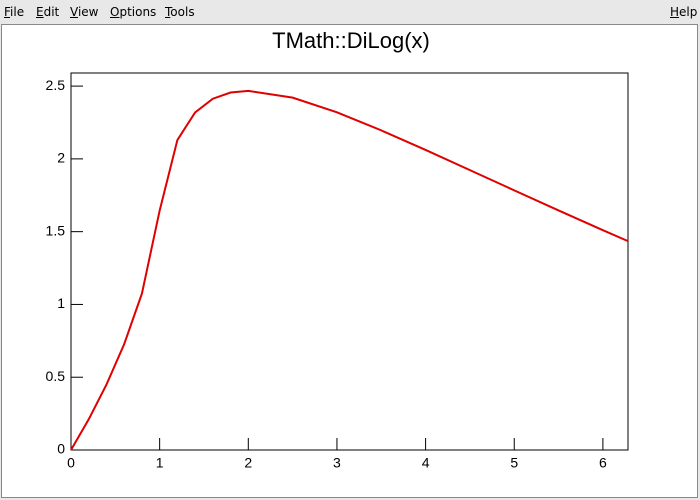  I want to click on menu-item: Edit, so click(48, 12).